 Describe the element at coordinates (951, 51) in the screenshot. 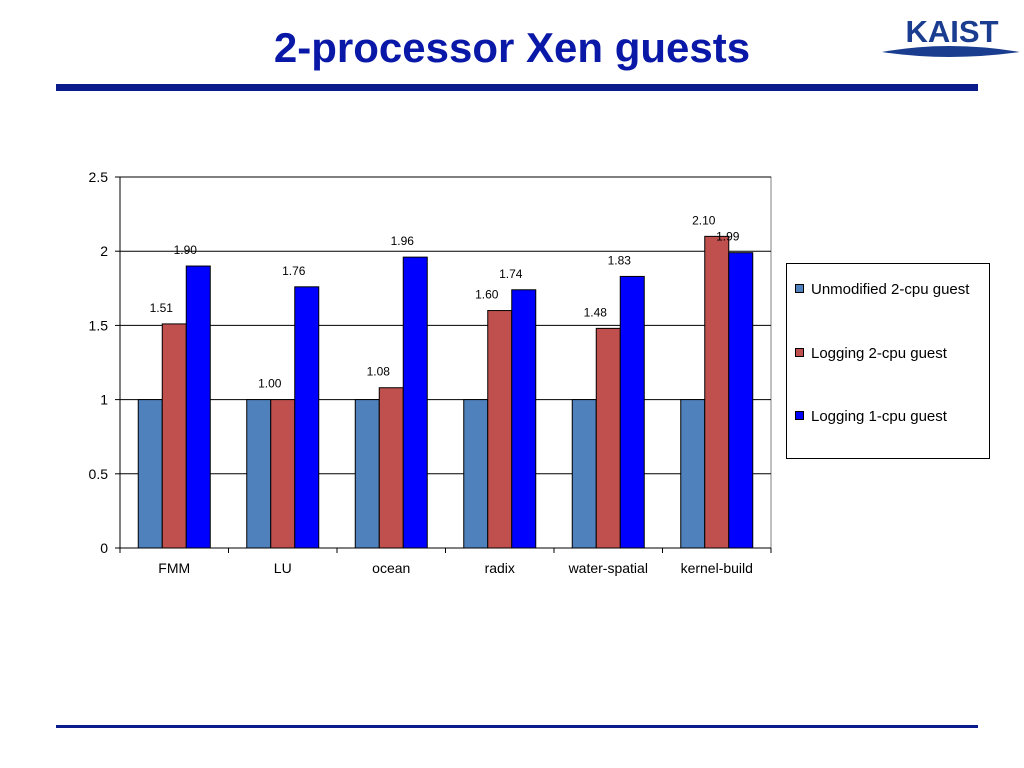

I see `logo-swoosh` at that location.